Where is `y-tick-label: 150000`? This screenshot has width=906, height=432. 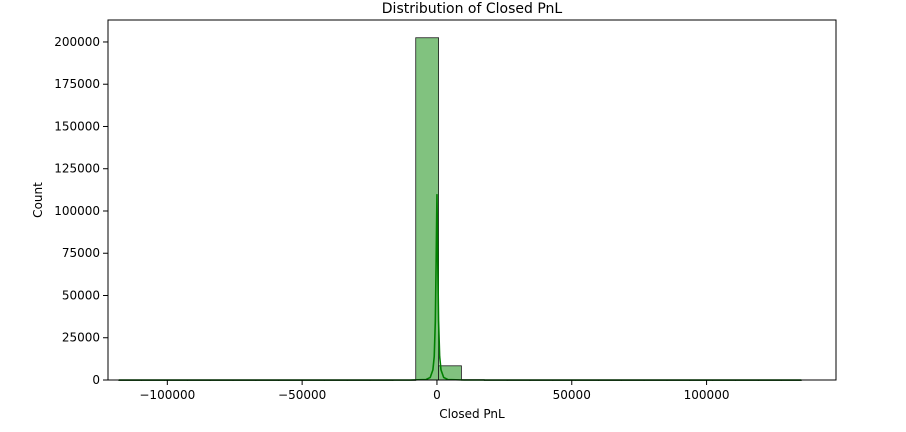
y-tick-label: 150000 is located at coordinates (77, 126).